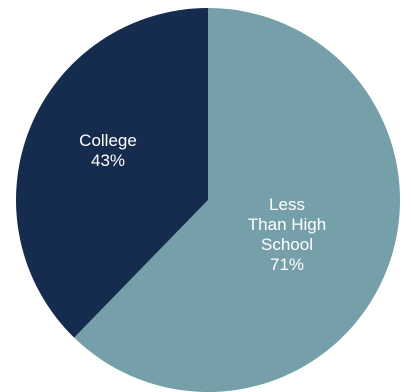 Image resolution: width=411 pixels, height=392 pixels. I want to click on slice-value-label: 71%, so click(287, 264).